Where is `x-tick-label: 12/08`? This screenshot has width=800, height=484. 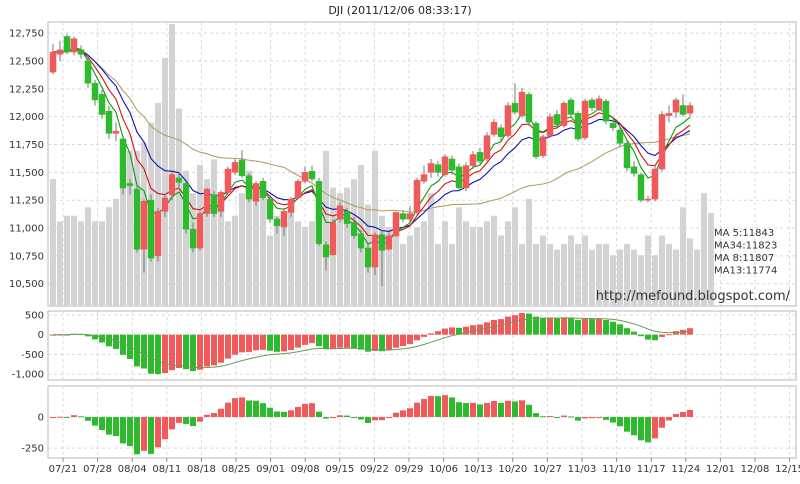 x-tick-label: 12/08 is located at coordinates (755, 469).